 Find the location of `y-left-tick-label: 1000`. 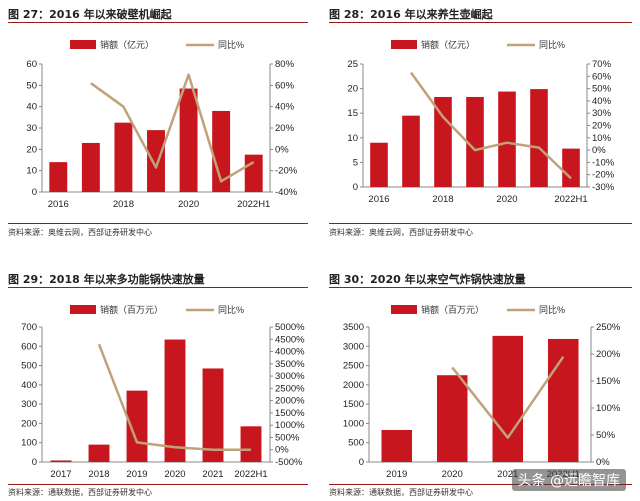

y-left-tick-label: 1000 is located at coordinates (353, 423).